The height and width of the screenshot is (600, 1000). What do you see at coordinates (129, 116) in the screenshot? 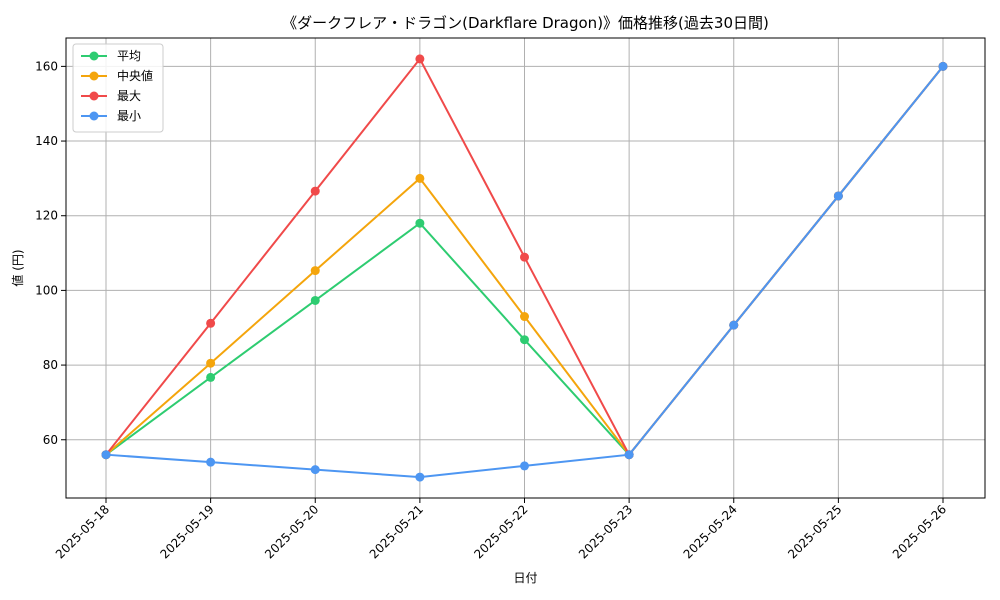
I see `legend-label: 最小` at bounding box center [129, 116].